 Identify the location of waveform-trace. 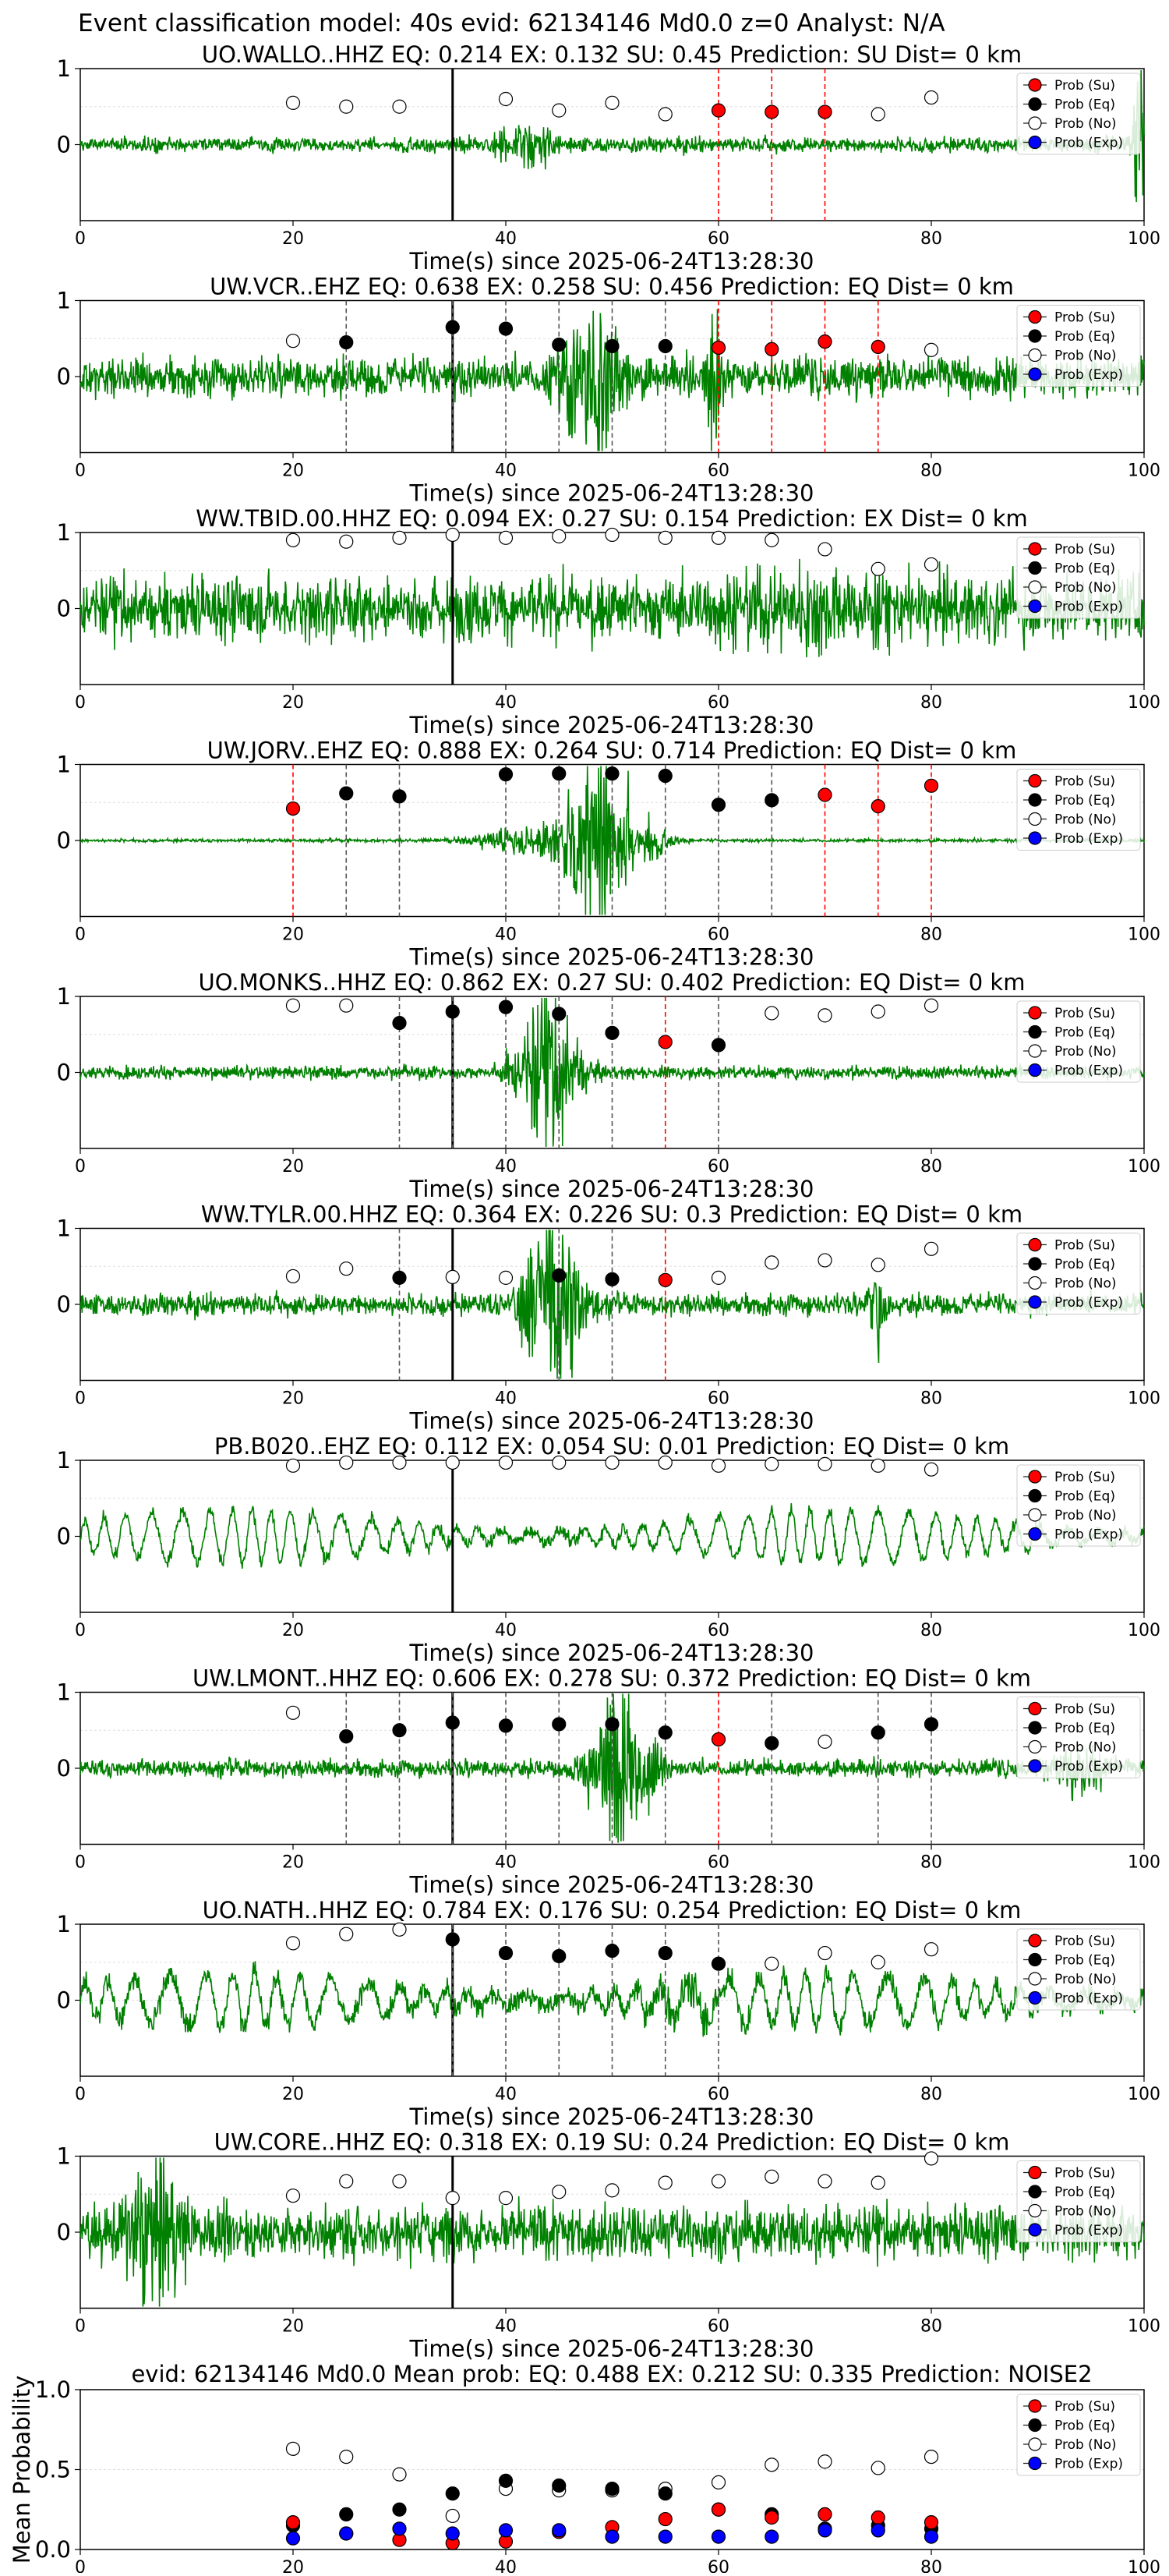
(612, 1999).